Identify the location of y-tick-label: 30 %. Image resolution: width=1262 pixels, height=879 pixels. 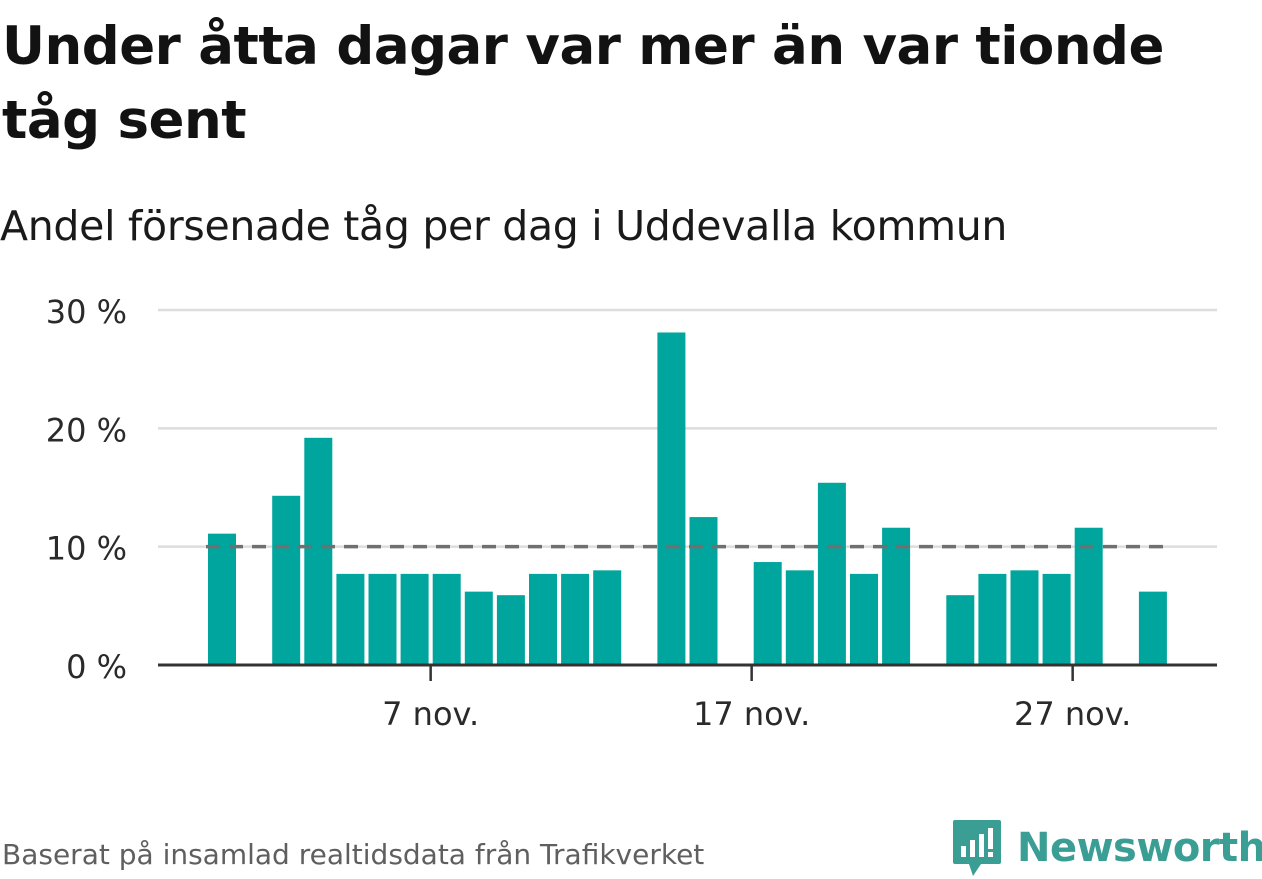
(86, 312).